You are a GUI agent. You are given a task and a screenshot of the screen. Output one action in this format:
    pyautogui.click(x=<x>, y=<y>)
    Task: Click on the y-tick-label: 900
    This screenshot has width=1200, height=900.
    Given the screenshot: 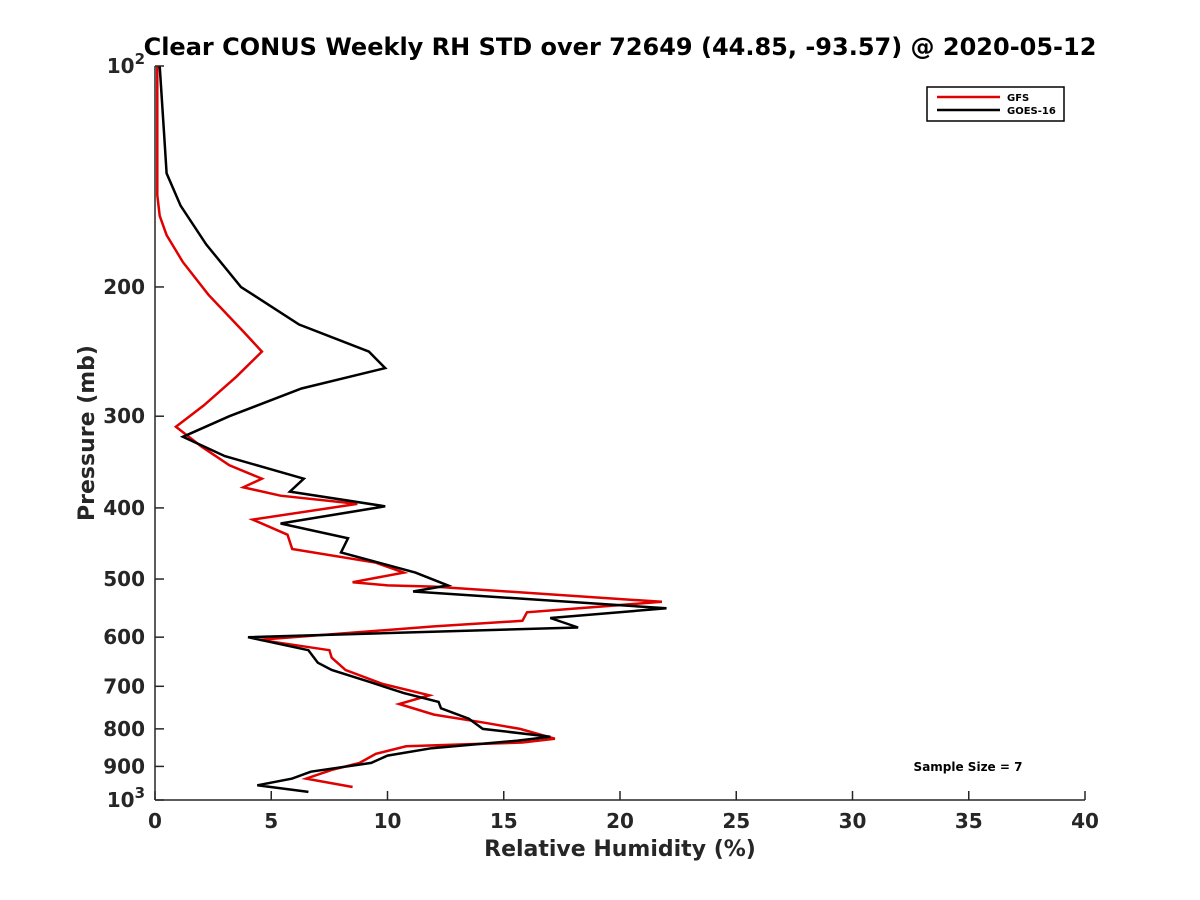 What is the action you would take?
    pyautogui.click(x=124, y=766)
    